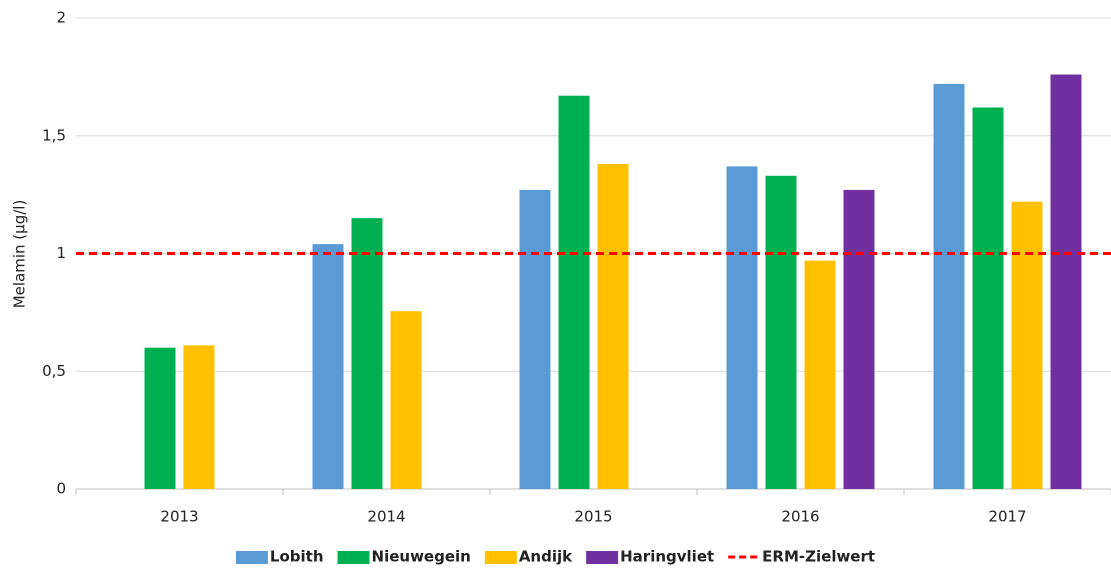  I want to click on y-axis-label: Melamin (µg/l), so click(20, 254).